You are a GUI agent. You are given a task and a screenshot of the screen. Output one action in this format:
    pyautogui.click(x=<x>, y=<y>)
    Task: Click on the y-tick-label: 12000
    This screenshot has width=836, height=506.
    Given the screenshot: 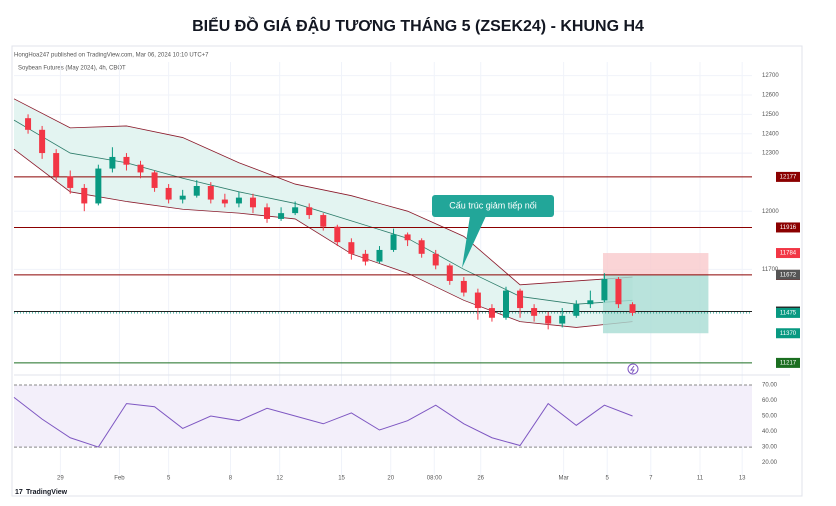 What is the action you would take?
    pyautogui.click(x=770, y=212)
    